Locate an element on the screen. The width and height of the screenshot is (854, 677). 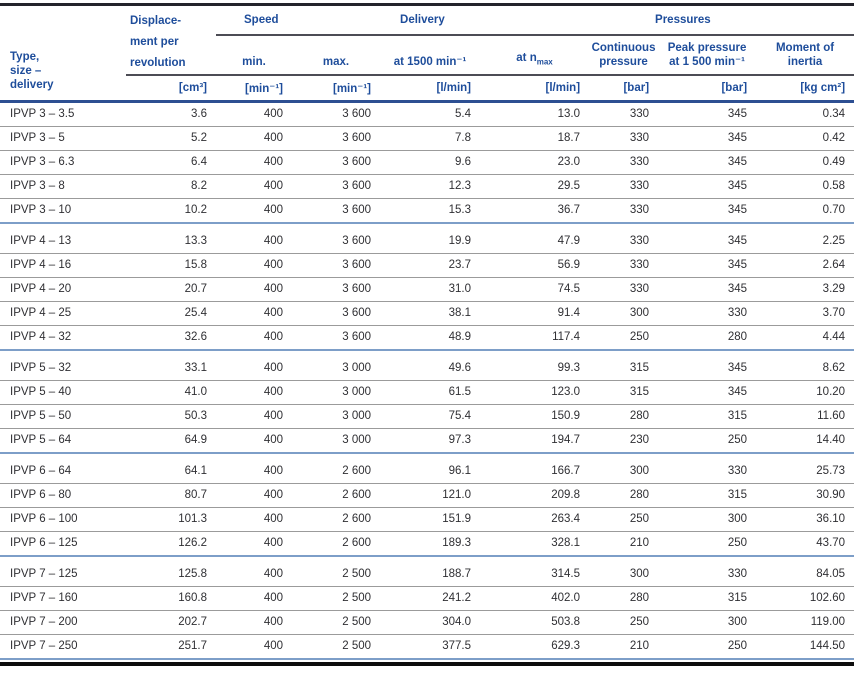
cell-delivery-nmax: 150.9 is located at coordinates (535, 416).